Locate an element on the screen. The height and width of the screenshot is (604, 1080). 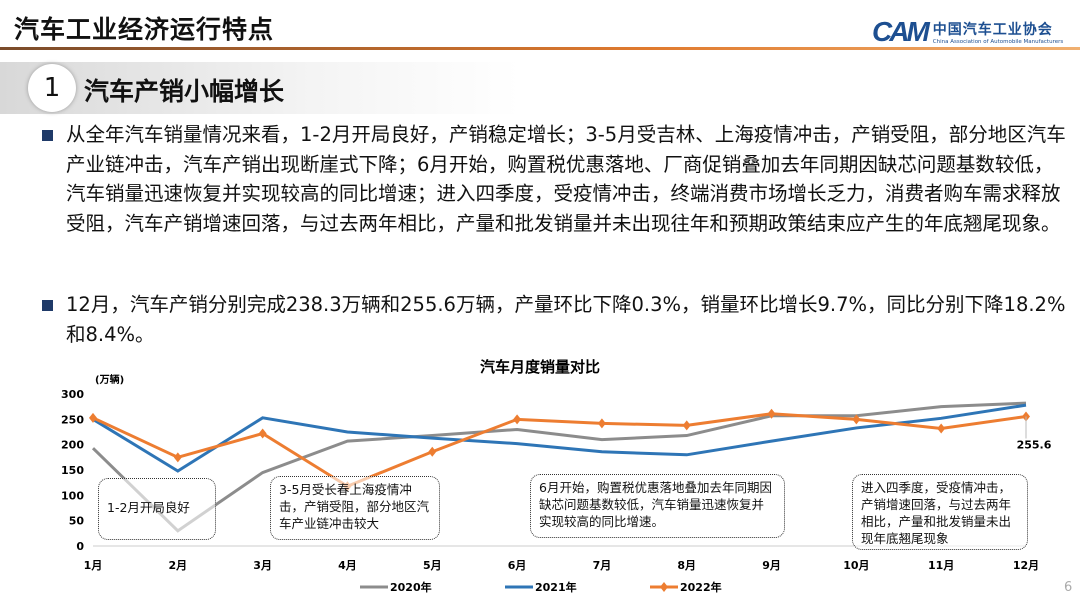
chart-title: 汽车月度销量对比 is located at coordinates (540, 367).